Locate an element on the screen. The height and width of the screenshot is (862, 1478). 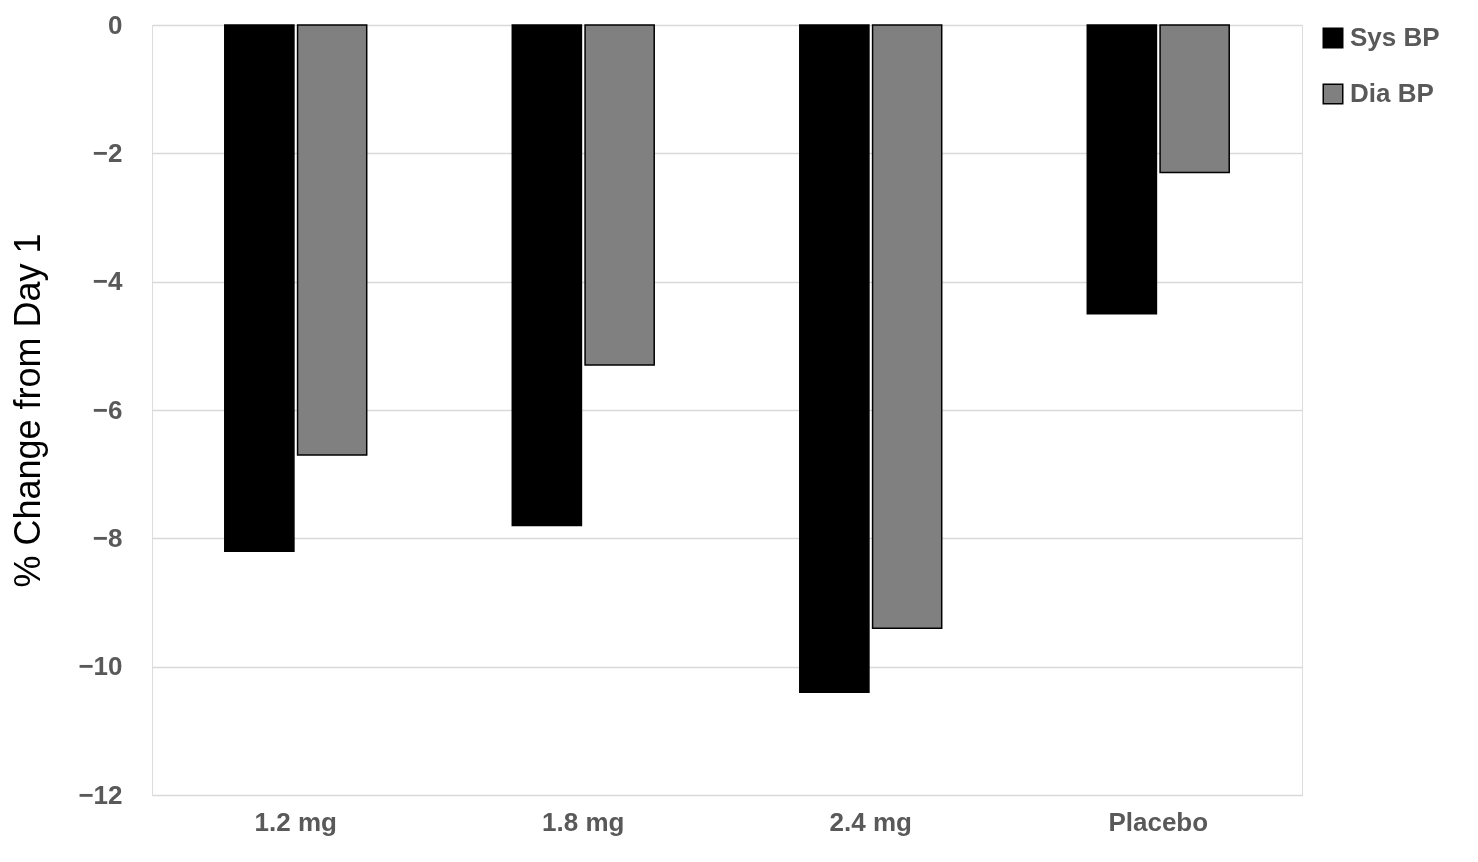
y-tick-label: −12 is located at coordinates (100, 794).